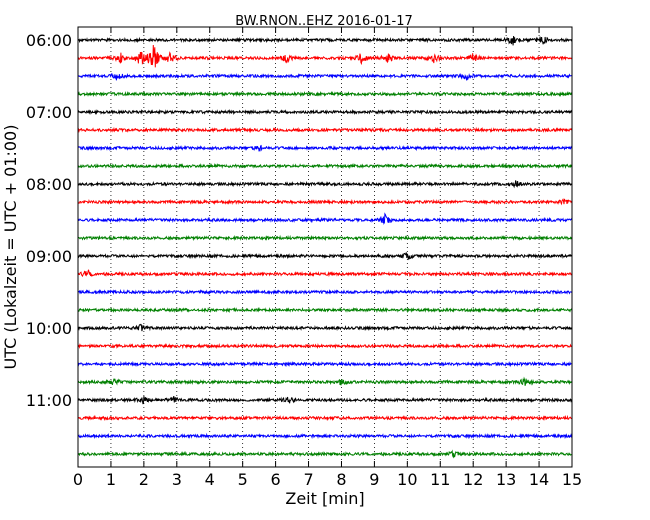 The width and height of the screenshot is (650, 520). Describe the element at coordinates (111, 479) in the screenshot. I see `x-tick-label: 1` at that location.